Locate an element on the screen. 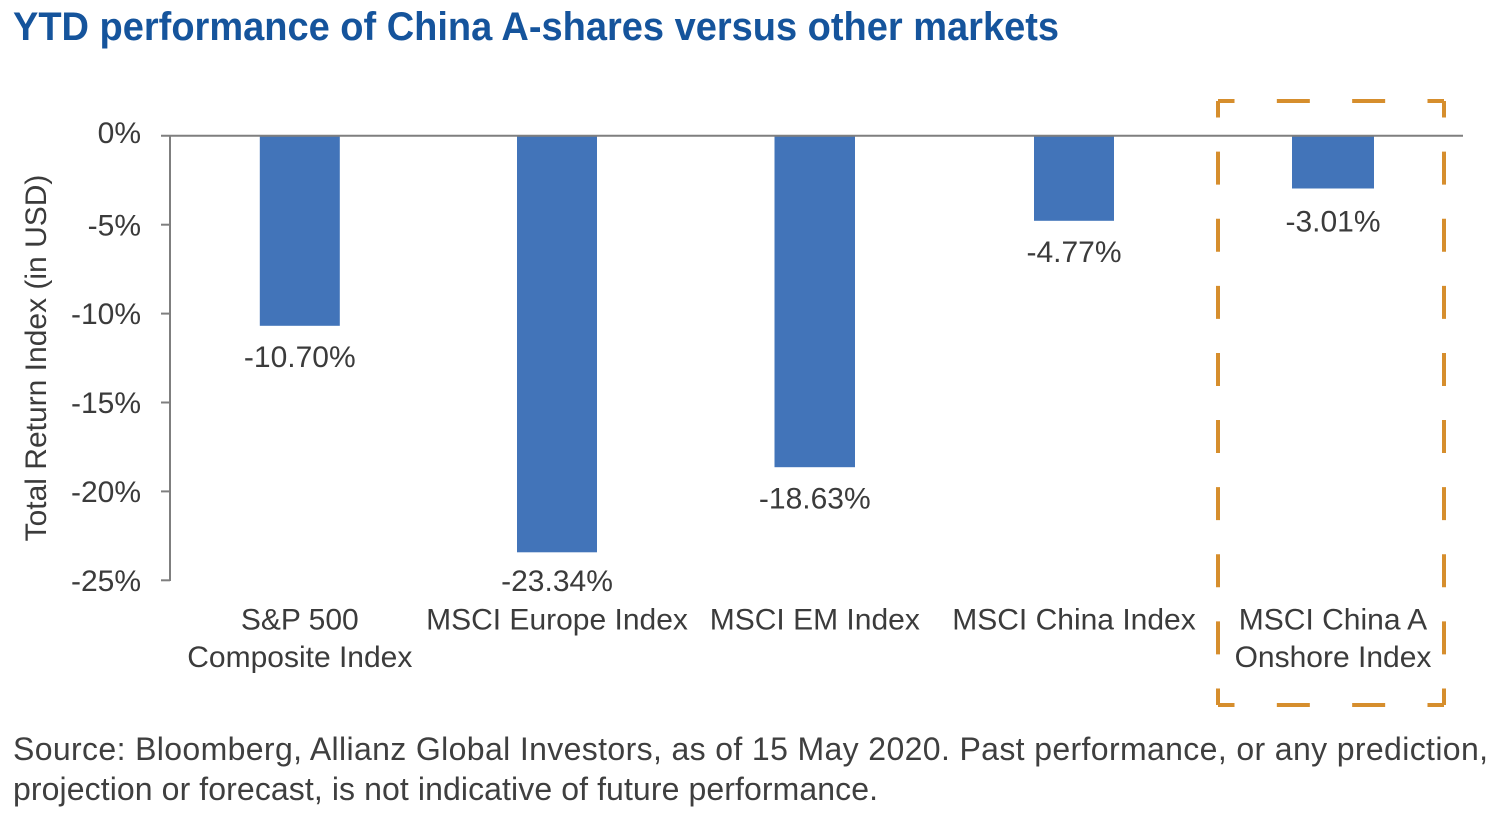 The width and height of the screenshot is (1503, 821). svg-text: Composite Index is located at coordinates (299, 657).